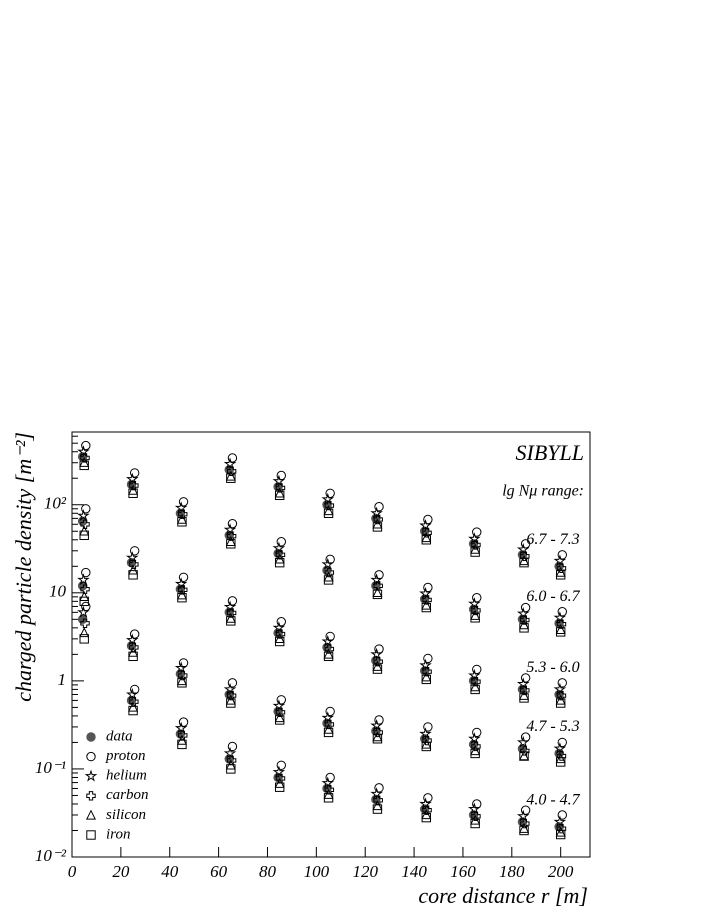 The image size is (708, 917). I want to click on x-tick-label: 180, so click(512, 871).